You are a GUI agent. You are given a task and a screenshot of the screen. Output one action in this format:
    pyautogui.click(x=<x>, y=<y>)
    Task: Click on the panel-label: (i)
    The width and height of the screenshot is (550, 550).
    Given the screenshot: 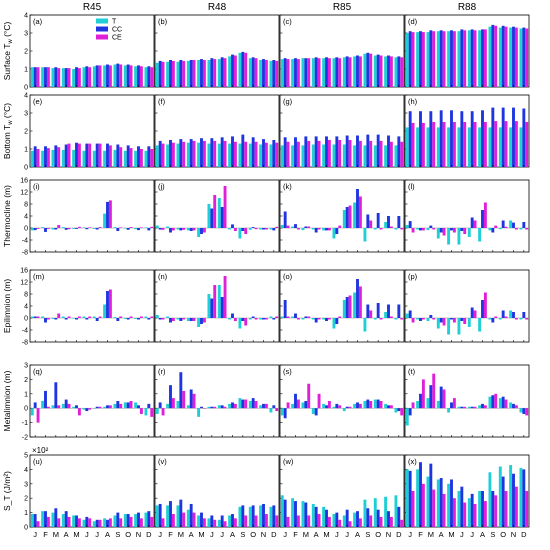 What is the action you would take?
    pyautogui.click(x=36, y=186)
    